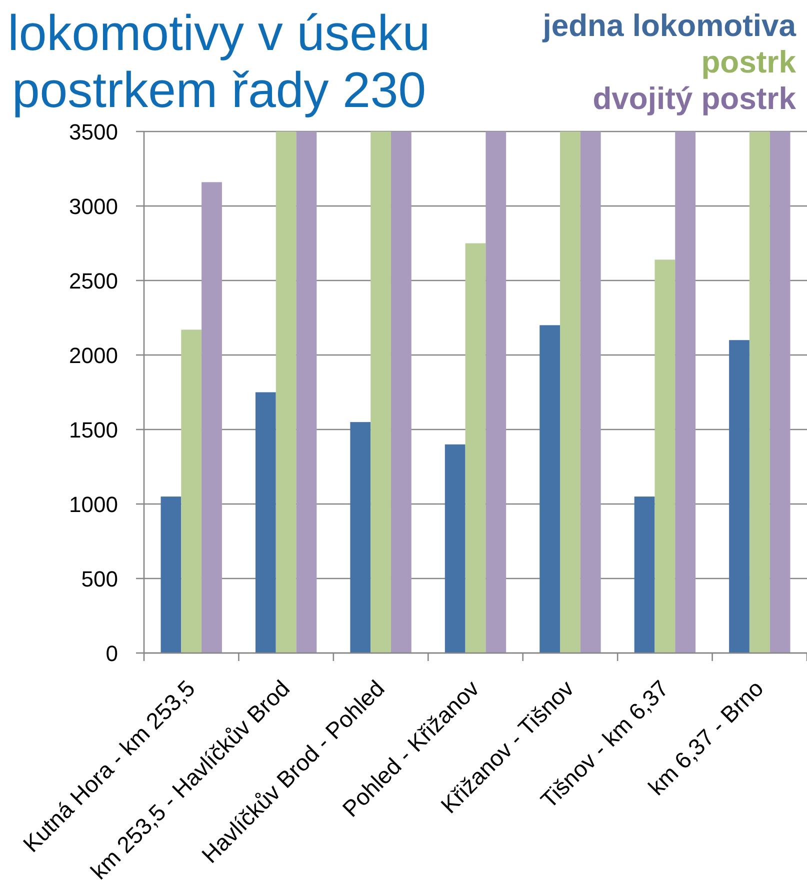 Image resolution: width=807 pixels, height=888 pixels. Describe the element at coordinates (93, 355) in the screenshot. I see `y-tick-label: 2000` at that location.